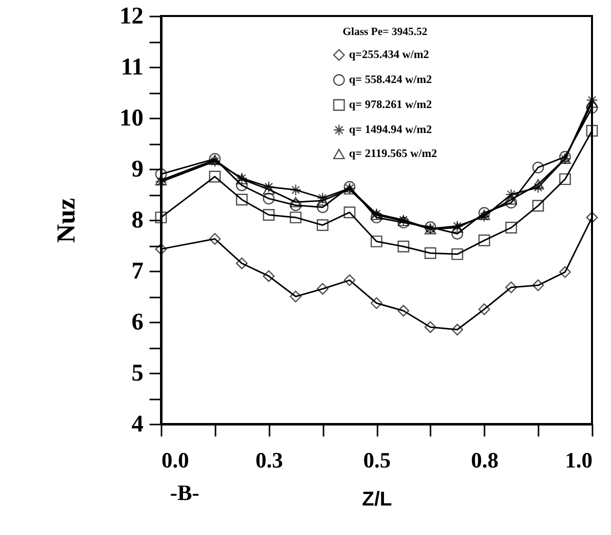  I want to click on legend-label: q= 1494.94 w/m2, so click(390, 130).